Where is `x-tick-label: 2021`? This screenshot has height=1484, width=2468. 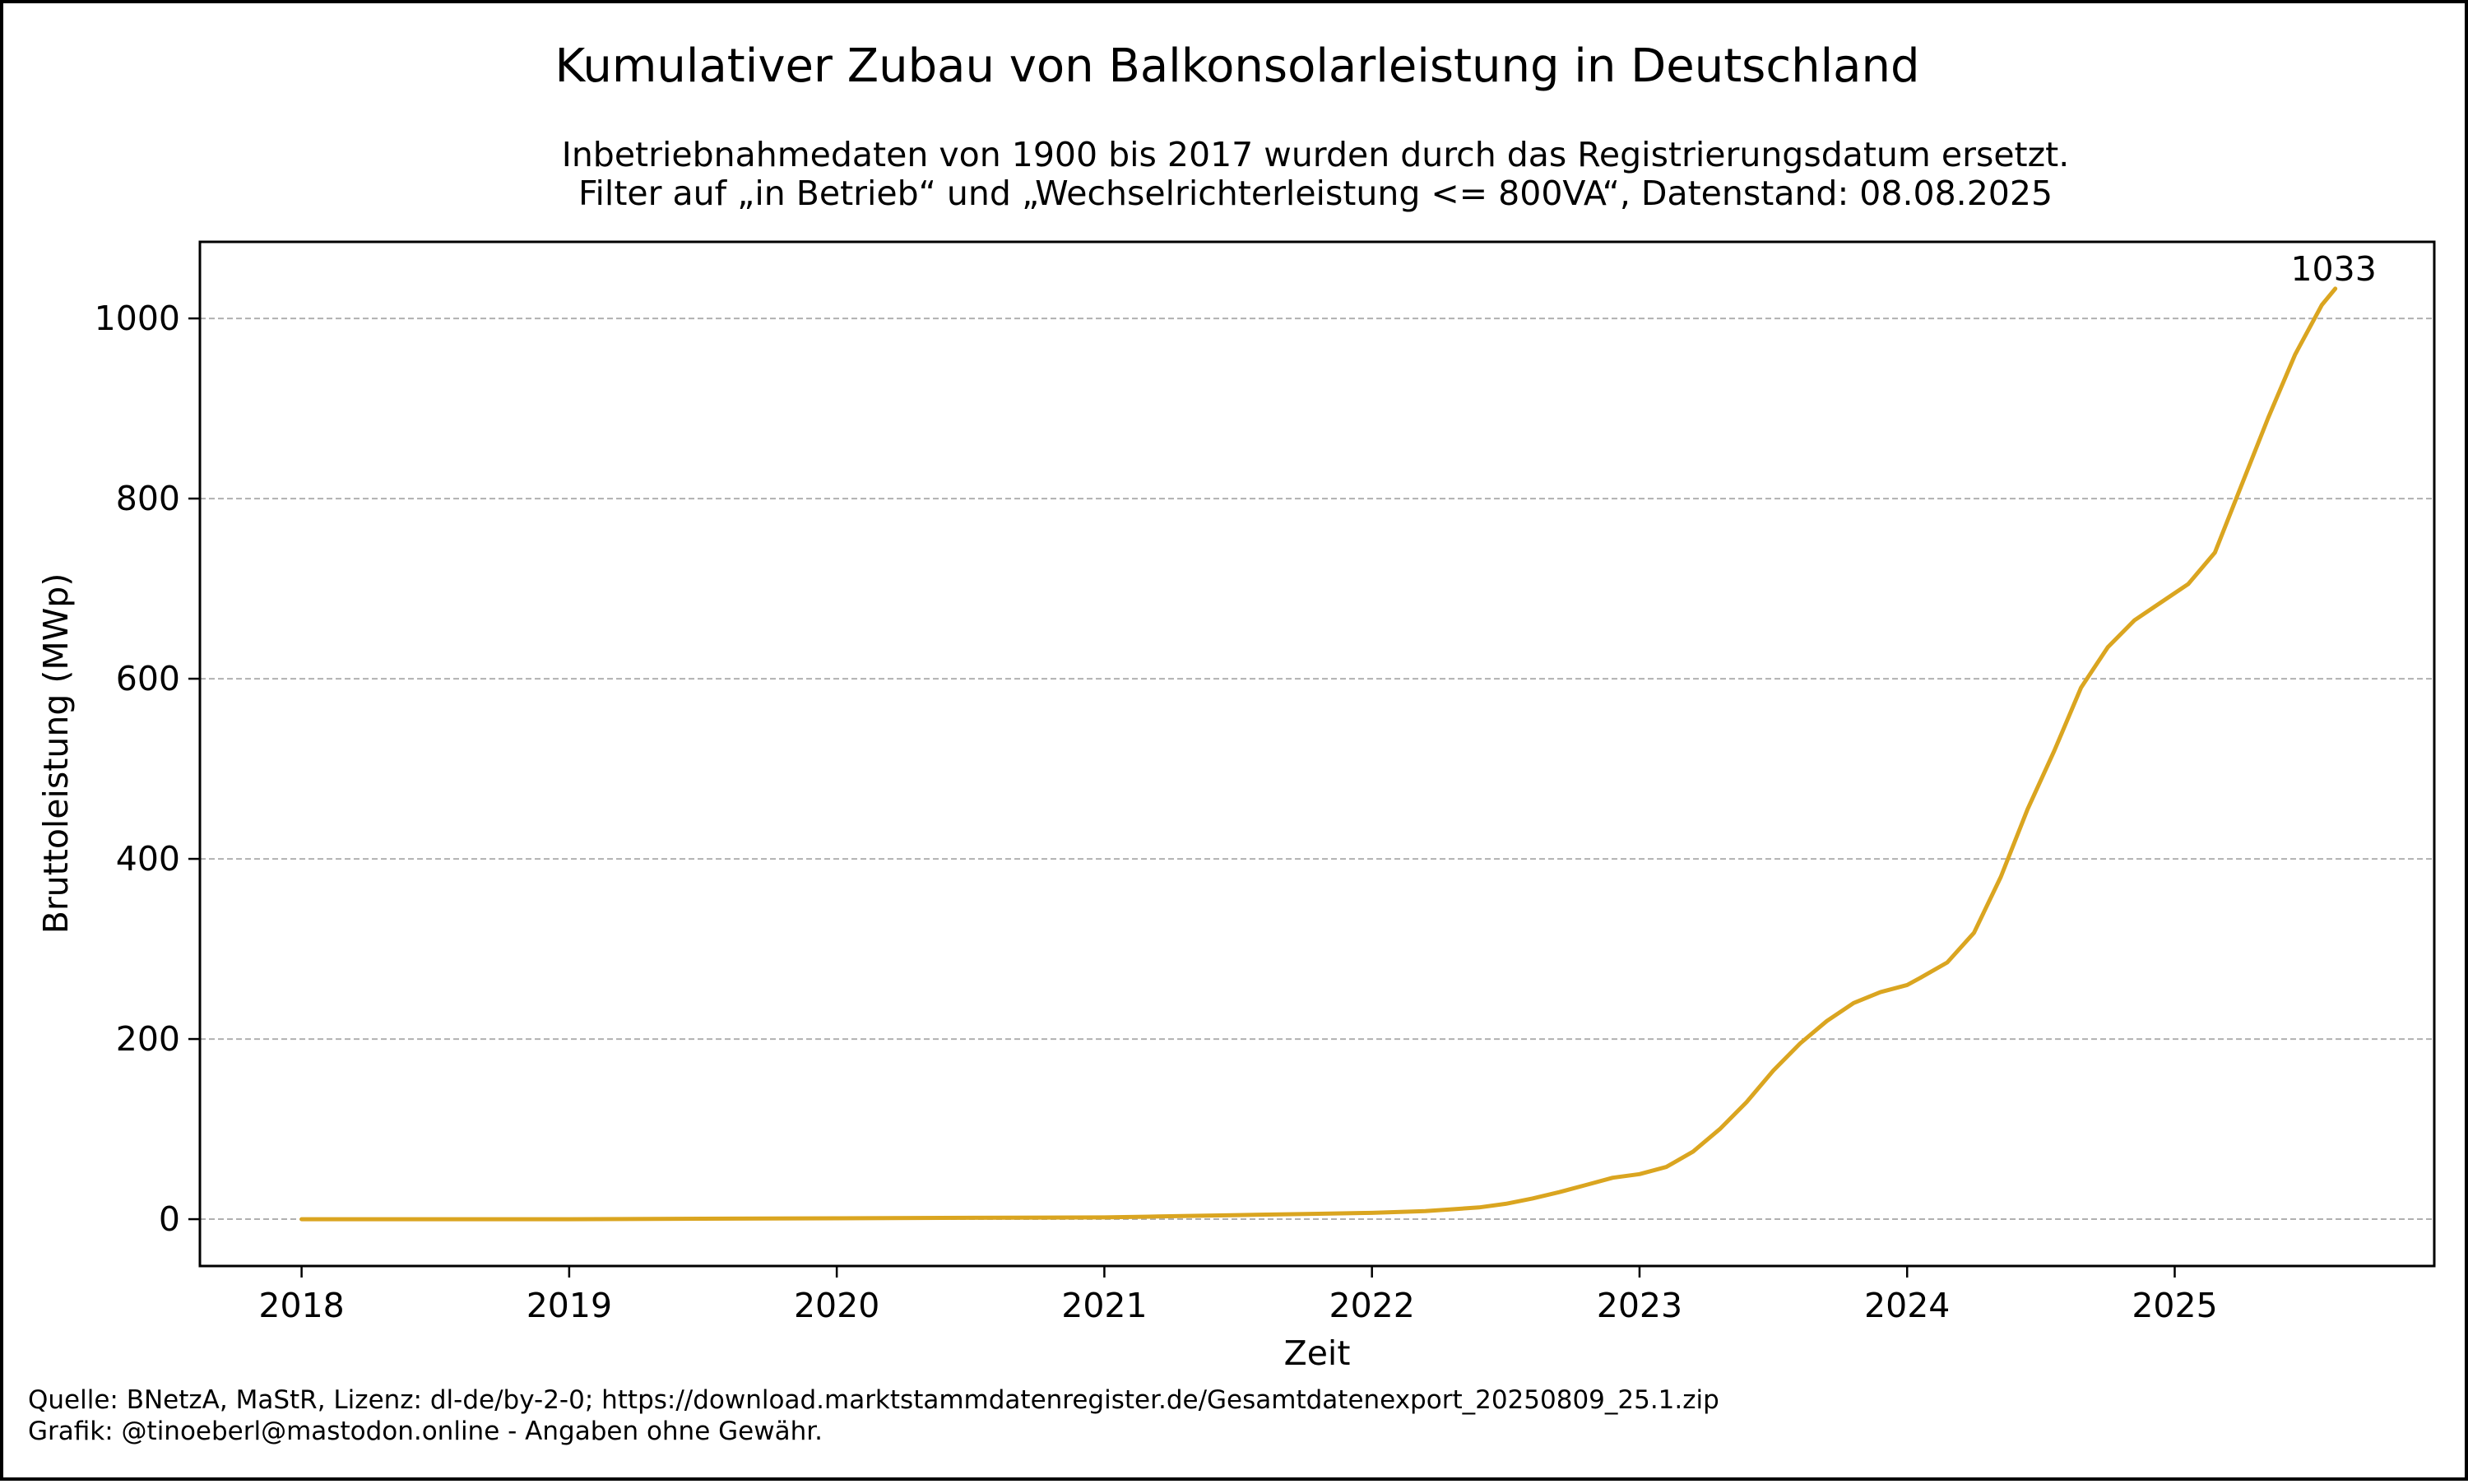
x-tick-label: 2021 is located at coordinates (1104, 1305).